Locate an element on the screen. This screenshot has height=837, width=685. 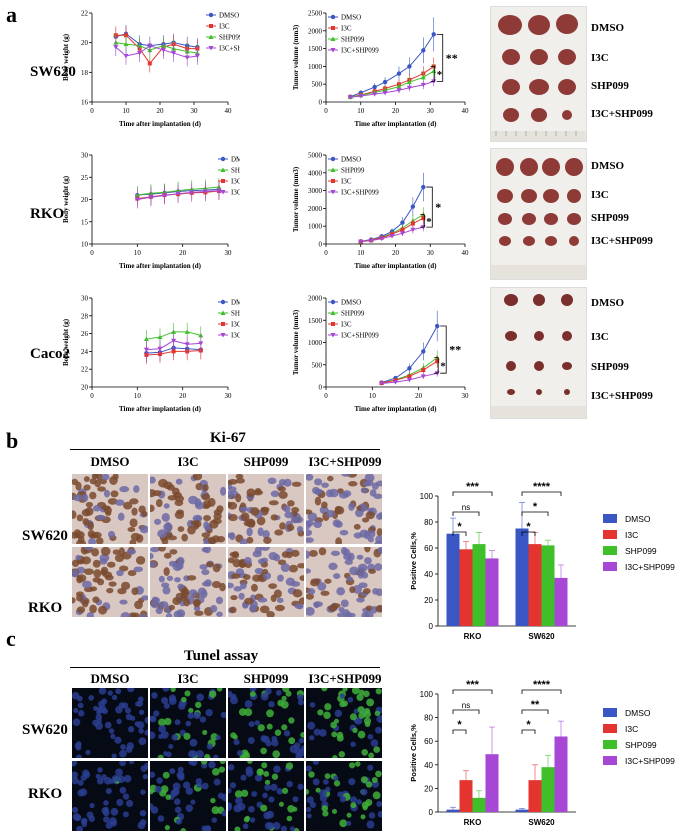
series-i3c-shp099 is located at coordinates (156, 51).